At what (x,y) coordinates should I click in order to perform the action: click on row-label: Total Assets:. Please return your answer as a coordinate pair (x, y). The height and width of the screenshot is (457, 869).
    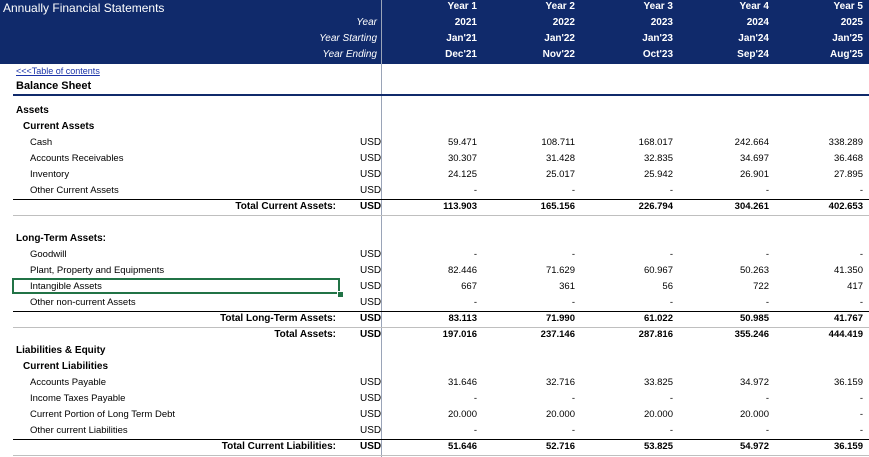
    Looking at the image, I should click on (305, 334).